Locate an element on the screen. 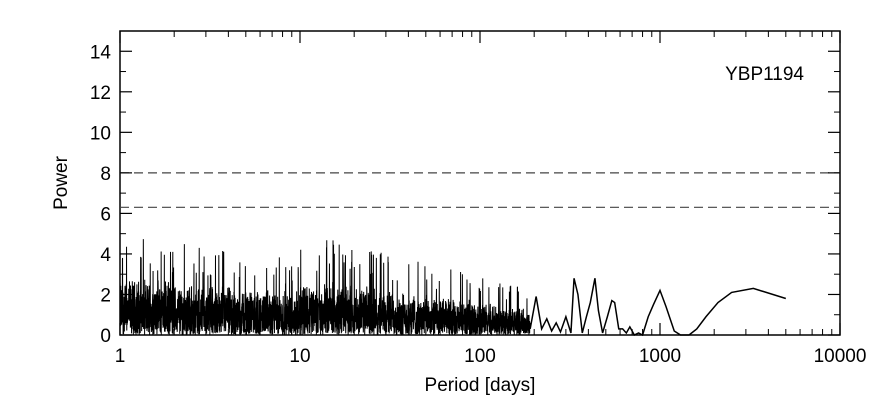 The width and height of the screenshot is (878, 412). y-axis-title: Power is located at coordinates (61, 182).